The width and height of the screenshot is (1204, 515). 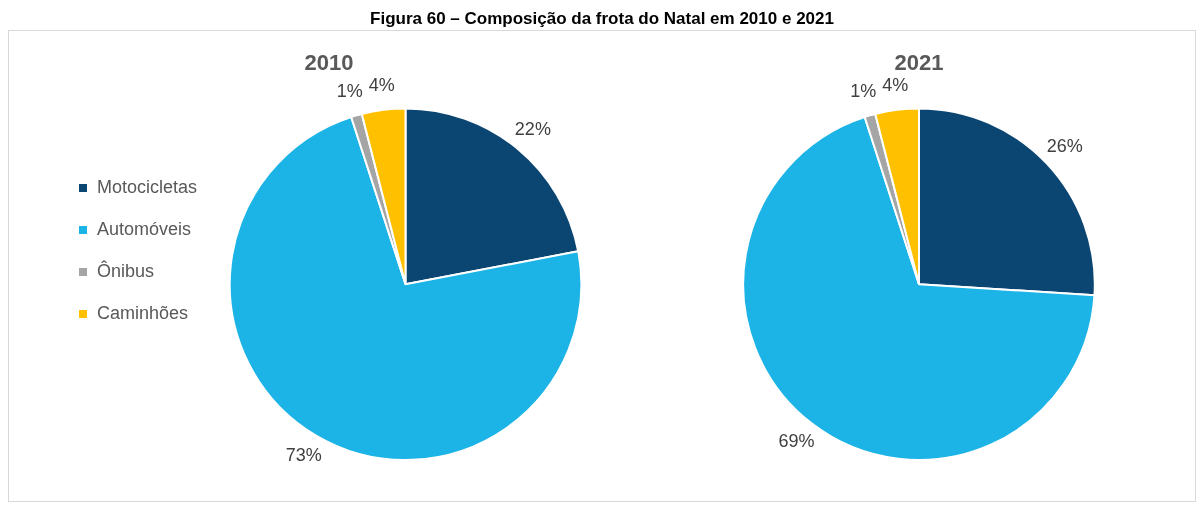 What do you see at coordinates (919, 63) in the screenshot?
I see `chart-title: 2021` at bounding box center [919, 63].